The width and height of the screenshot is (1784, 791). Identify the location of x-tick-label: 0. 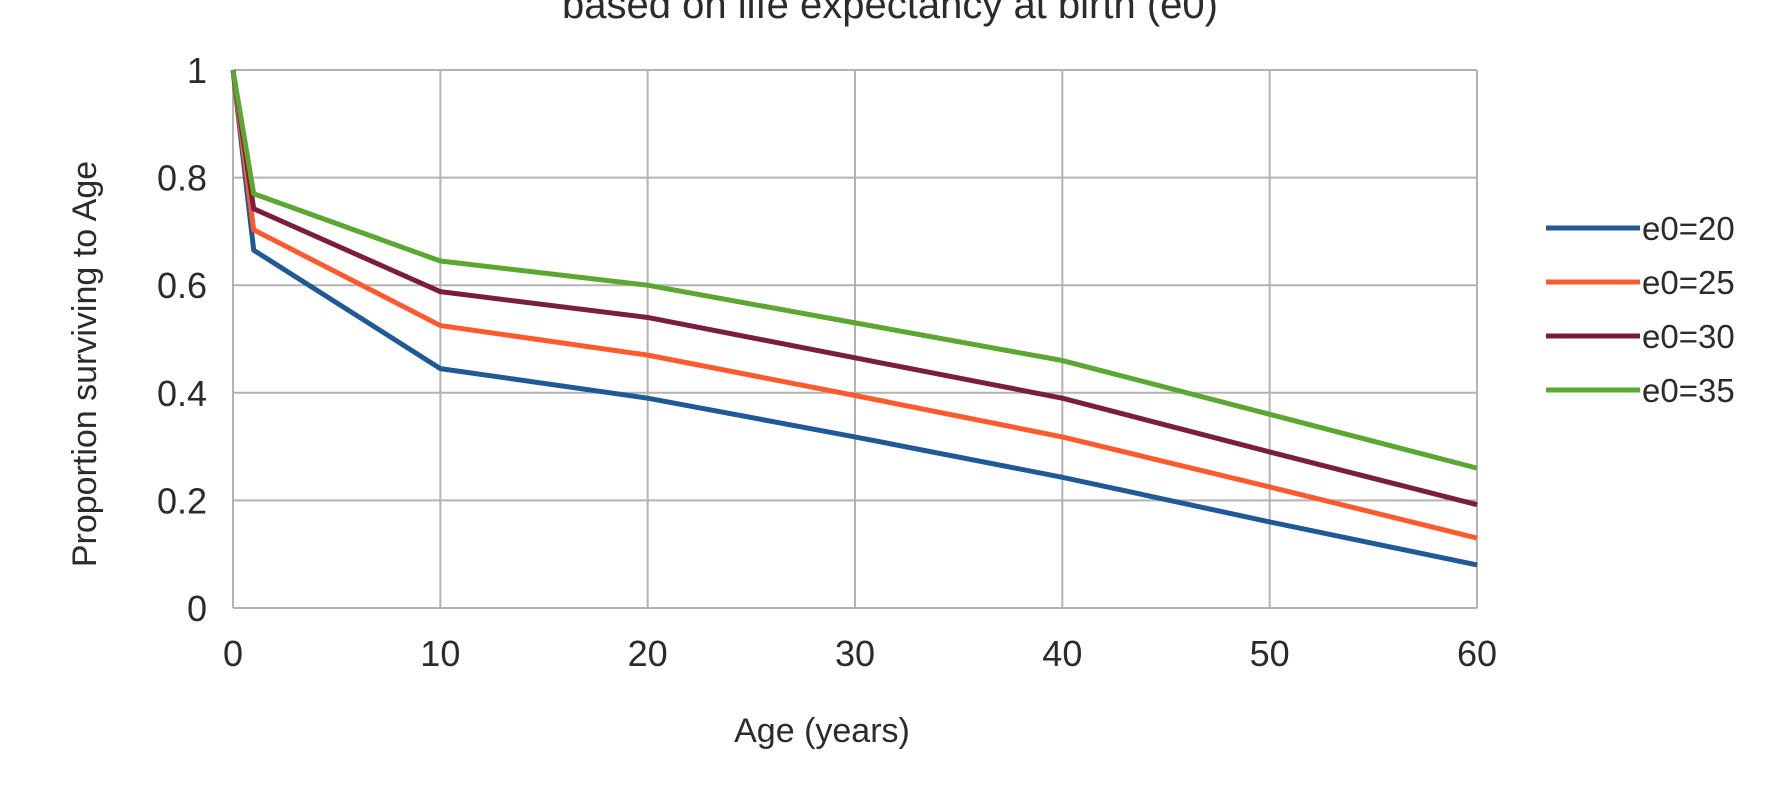
(233, 653).